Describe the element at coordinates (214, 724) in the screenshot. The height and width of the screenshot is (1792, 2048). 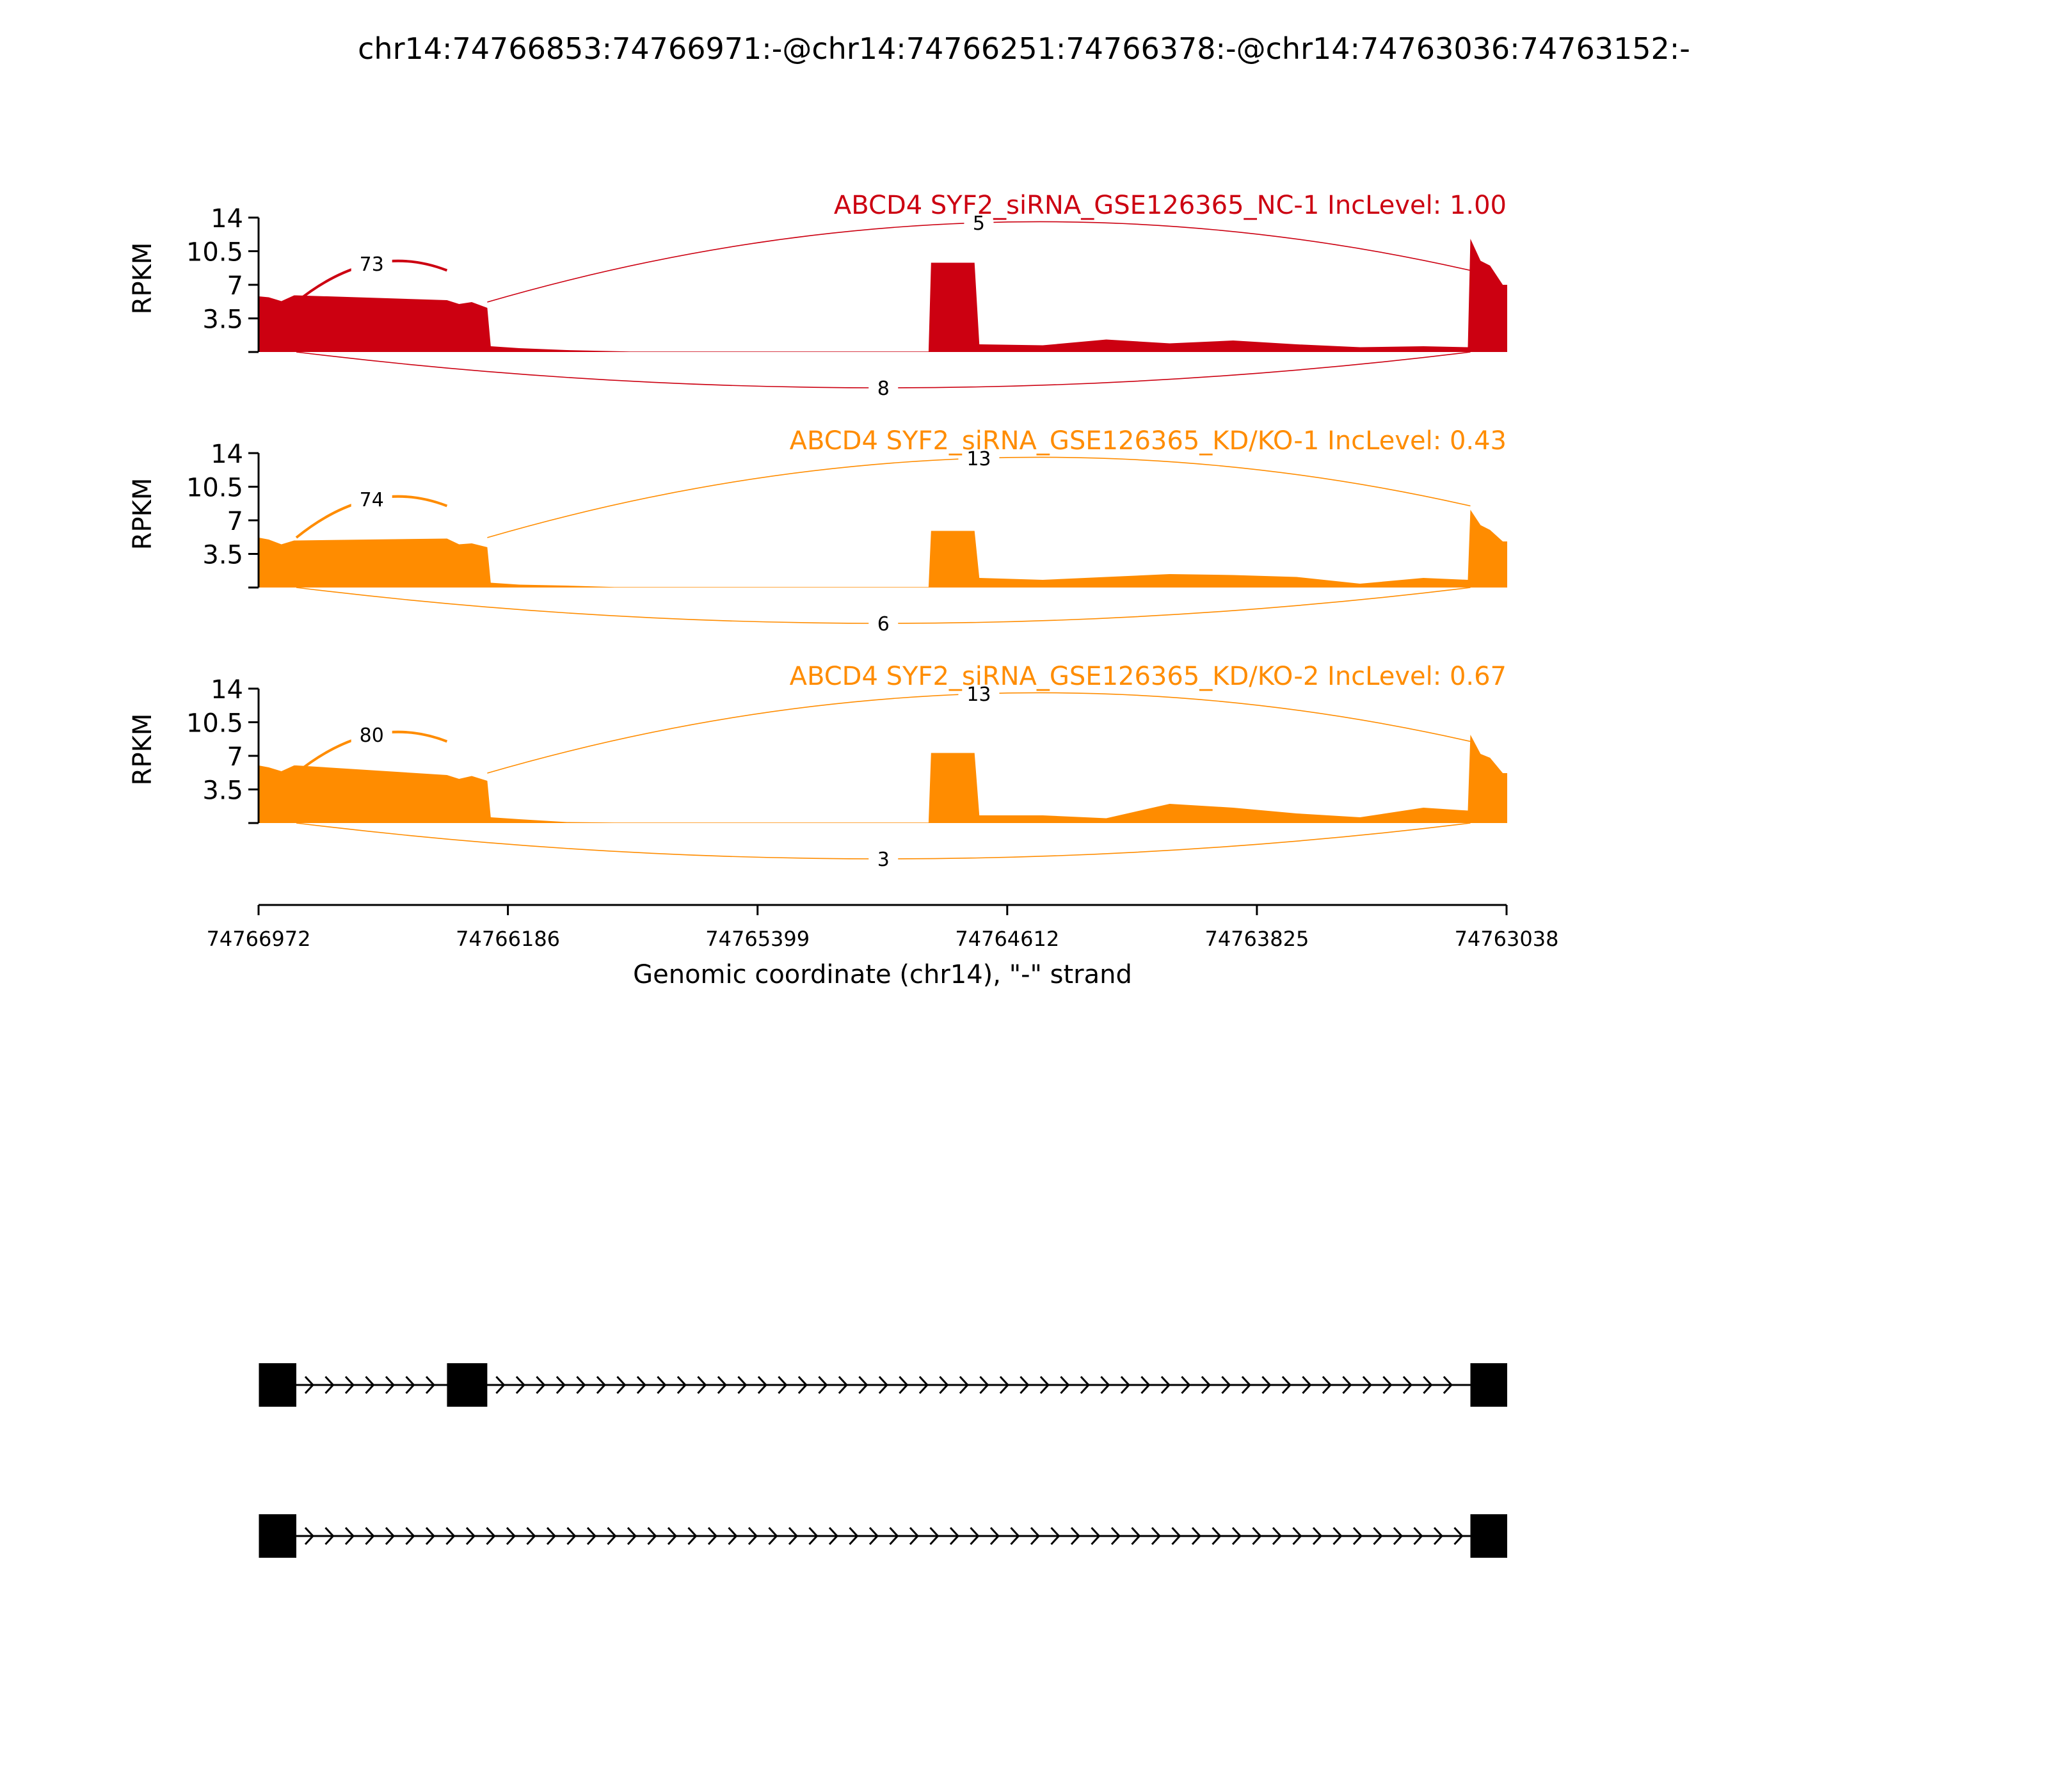
I see `y-tick-label: 10.5` at that location.